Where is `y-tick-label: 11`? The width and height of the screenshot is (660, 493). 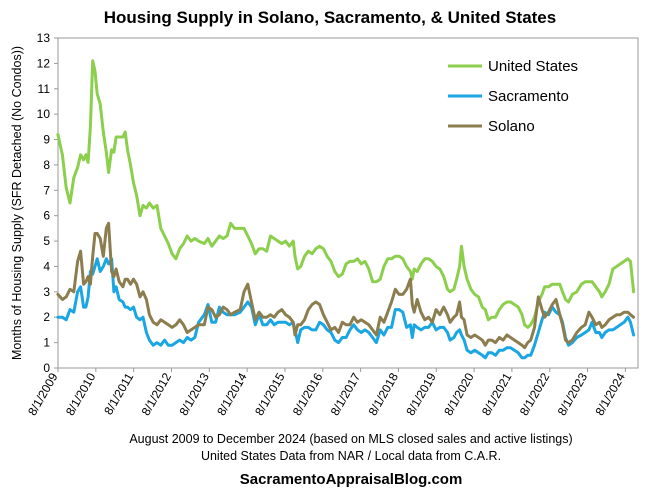 y-tick-label: 11 is located at coordinates (44, 89).